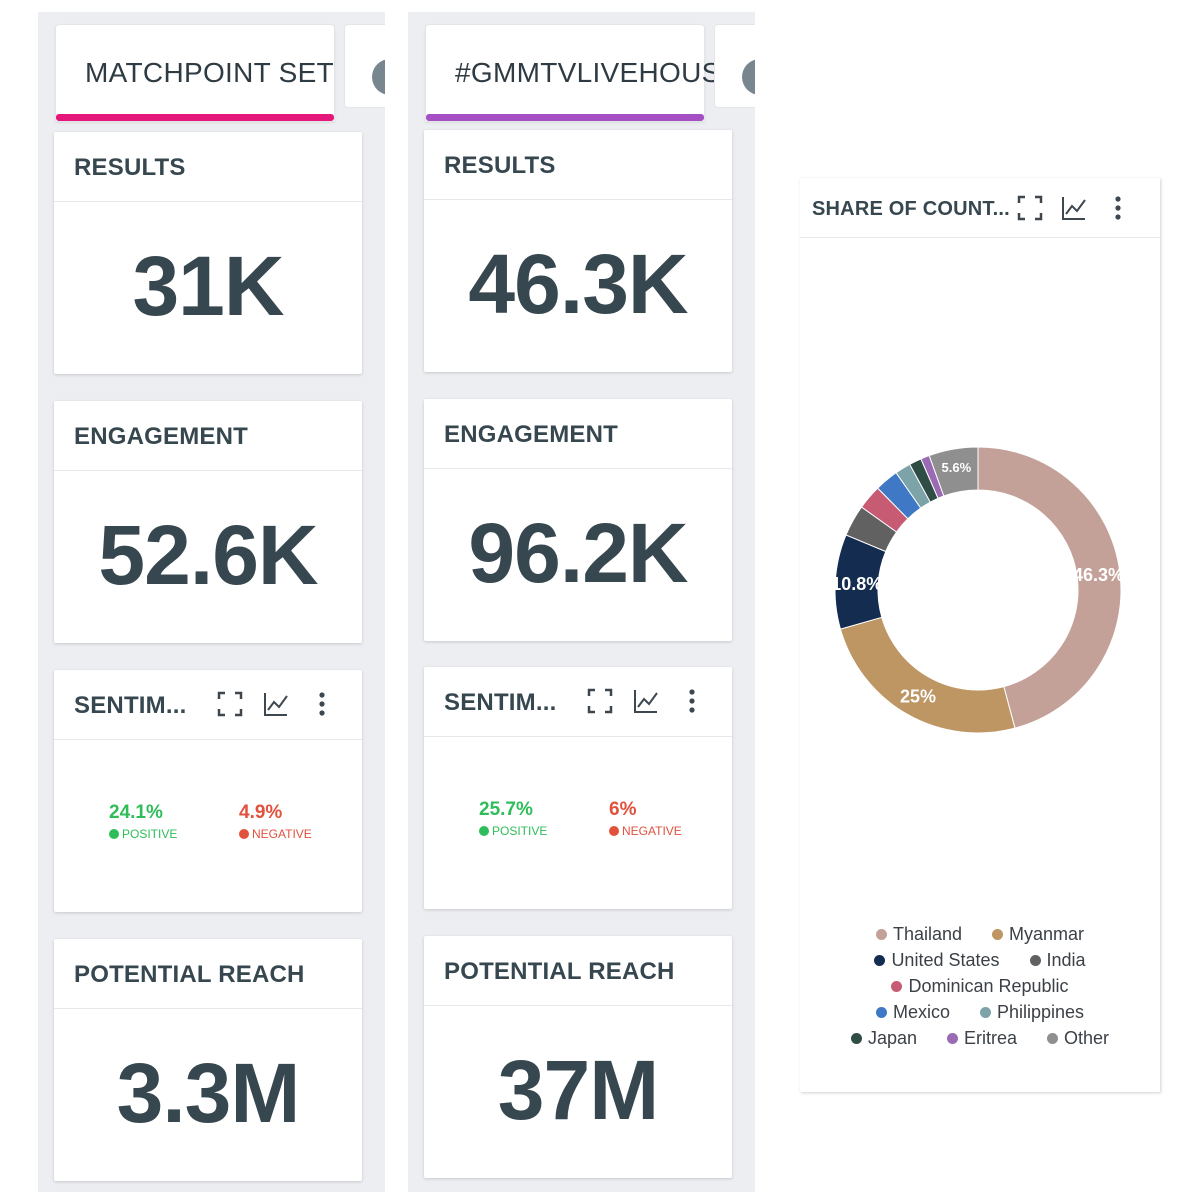 The height and width of the screenshot is (1200, 1200). Describe the element at coordinates (892, 1037) in the screenshot. I see `legend-label: Japan` at that location.